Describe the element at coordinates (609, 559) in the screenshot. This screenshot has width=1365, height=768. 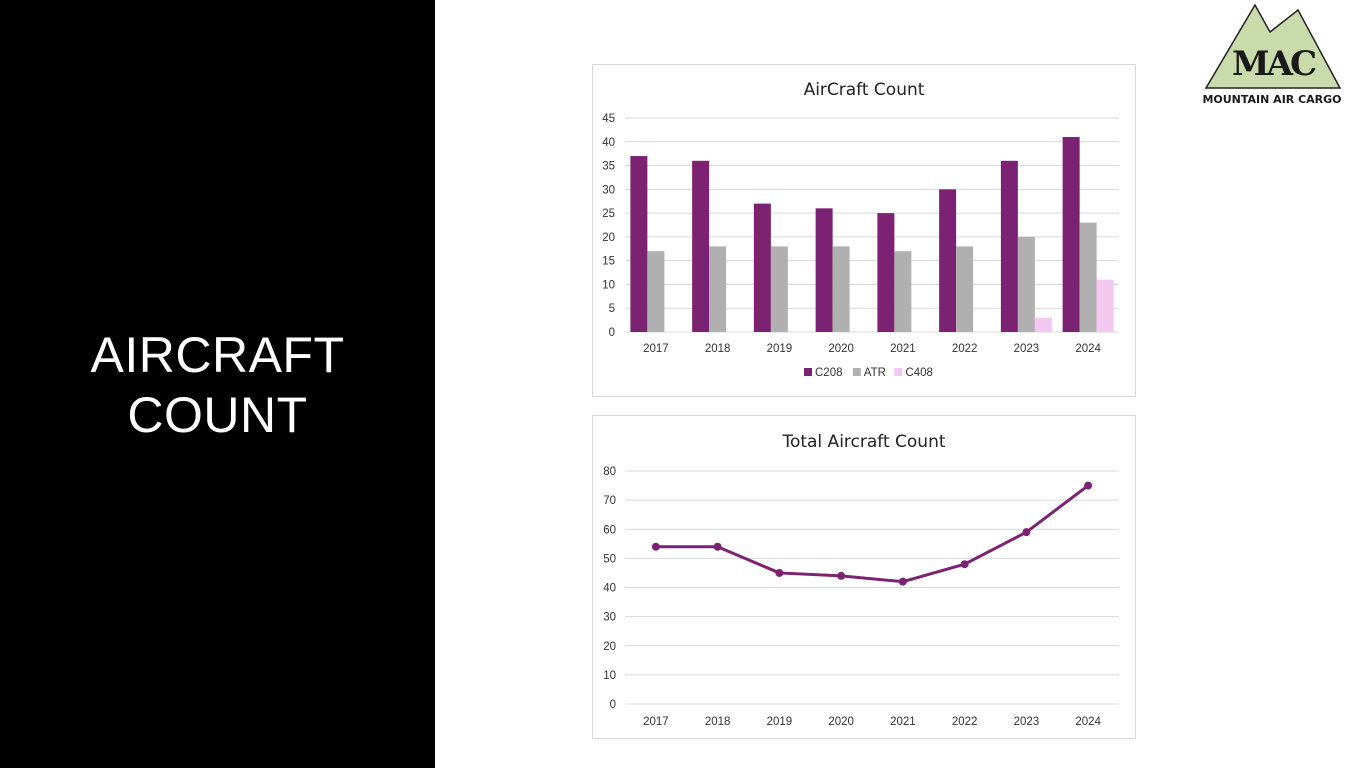
I see `y-tick-label: 50` at that location.